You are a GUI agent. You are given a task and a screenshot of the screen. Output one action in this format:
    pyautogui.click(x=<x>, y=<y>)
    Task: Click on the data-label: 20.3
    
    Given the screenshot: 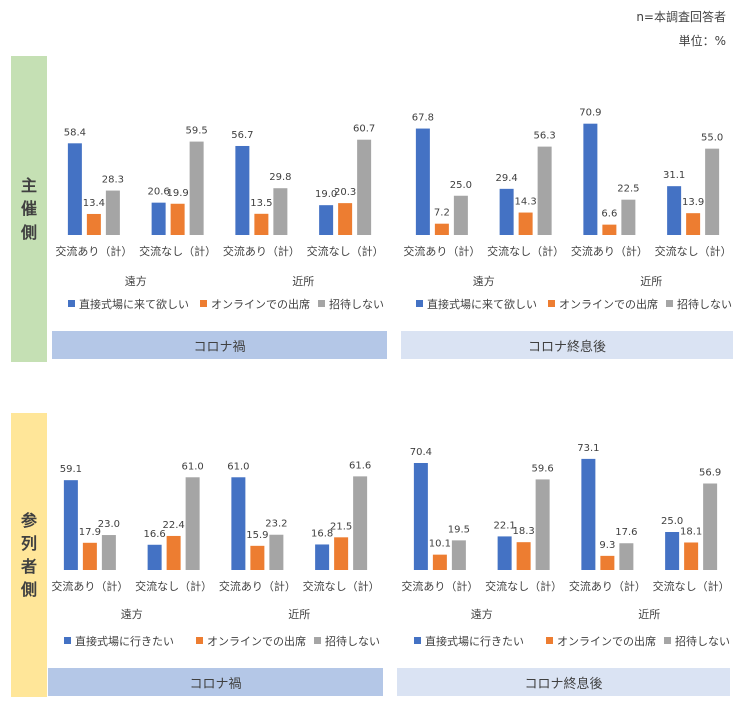 What is the action you would take?
    pyautogui.click(x=345, y=192)
    